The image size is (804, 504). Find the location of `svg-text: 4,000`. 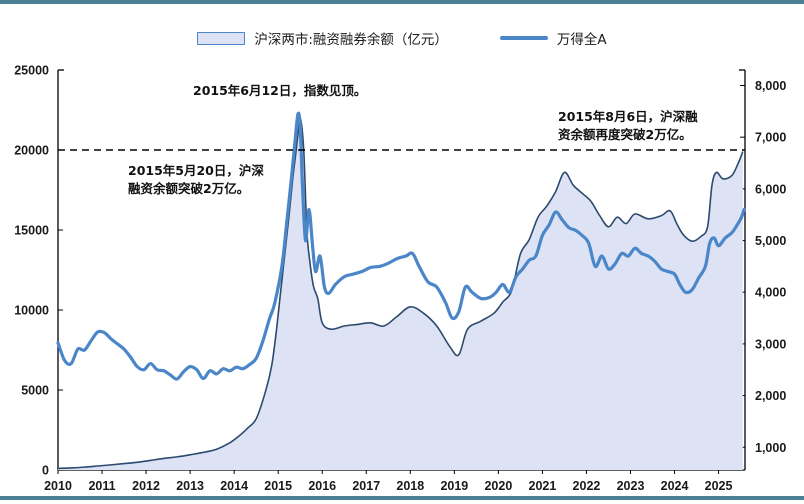

svg-text: 4,000 is located at coordinates (770, 293).